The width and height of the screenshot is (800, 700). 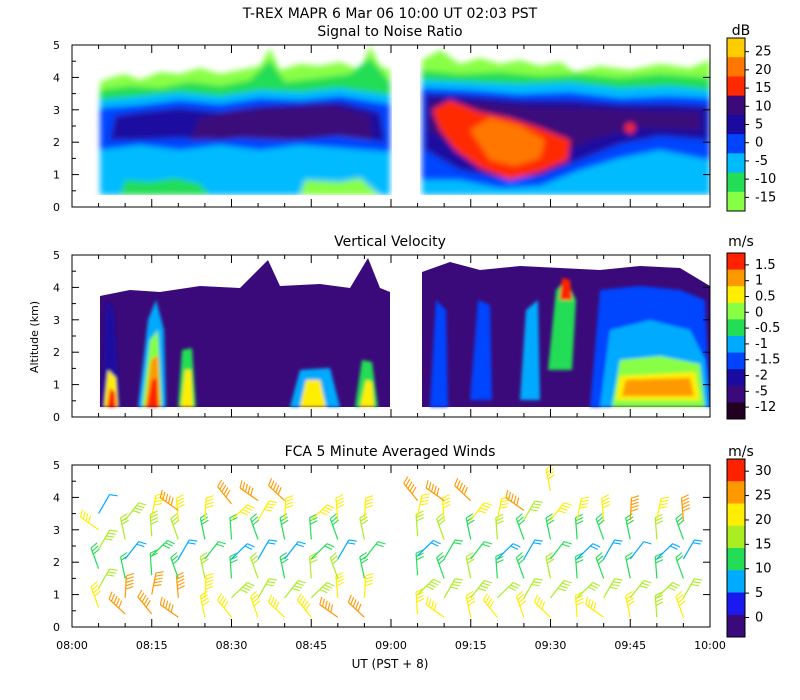 I want to click on vv-updraft-c-core, so click(x=187, y=388).